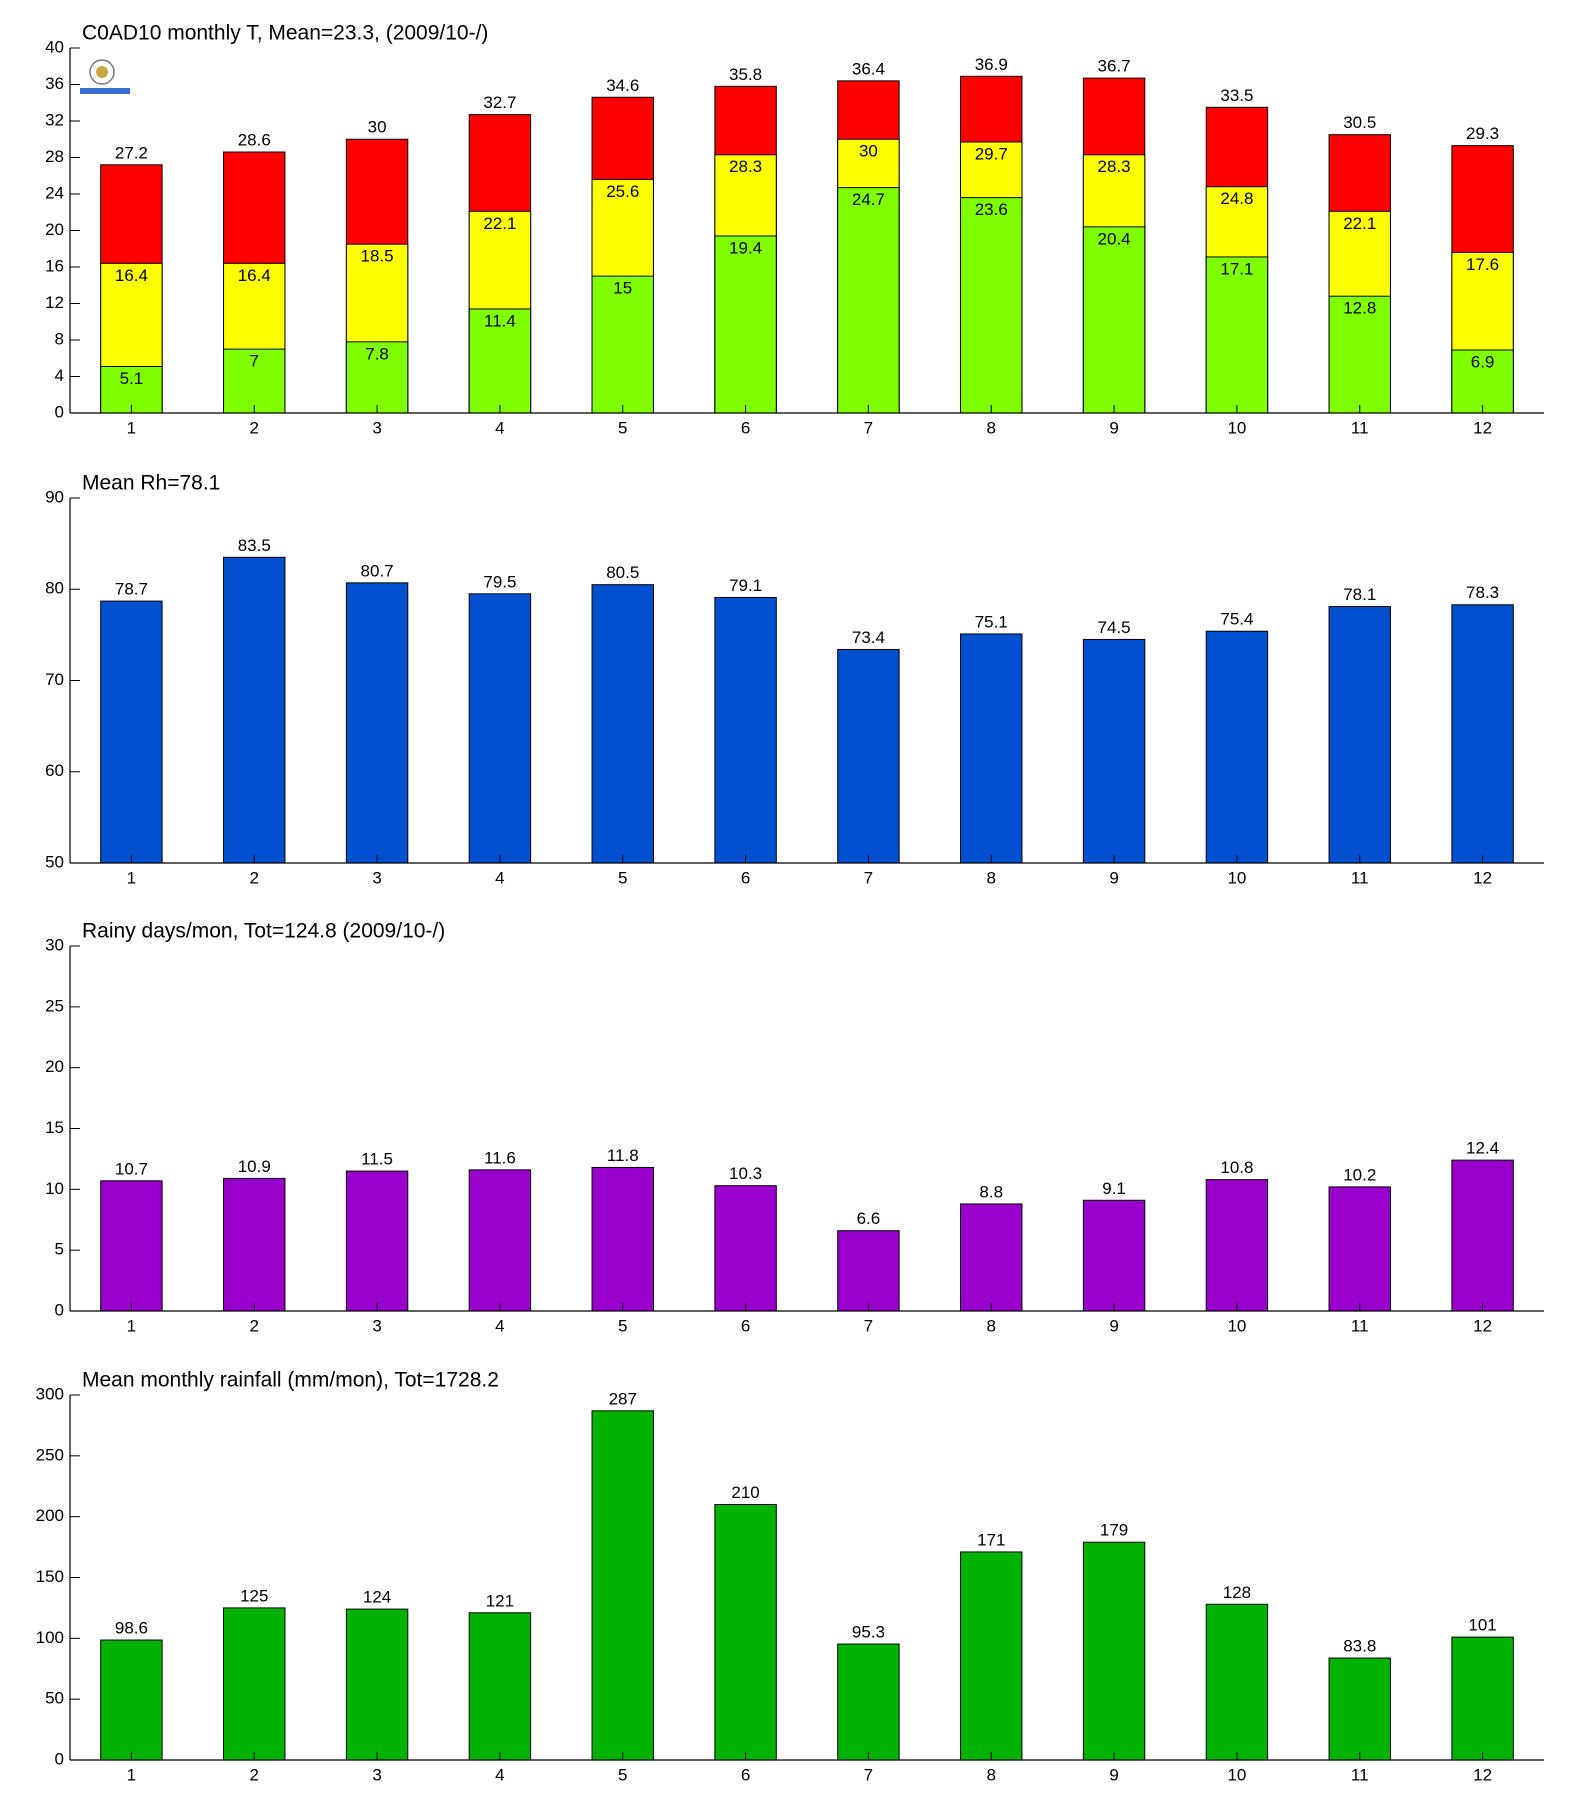 The height and width of the screenshot is (1800, 1580). I want to click on data-label: 32.7, so click(499, 102).